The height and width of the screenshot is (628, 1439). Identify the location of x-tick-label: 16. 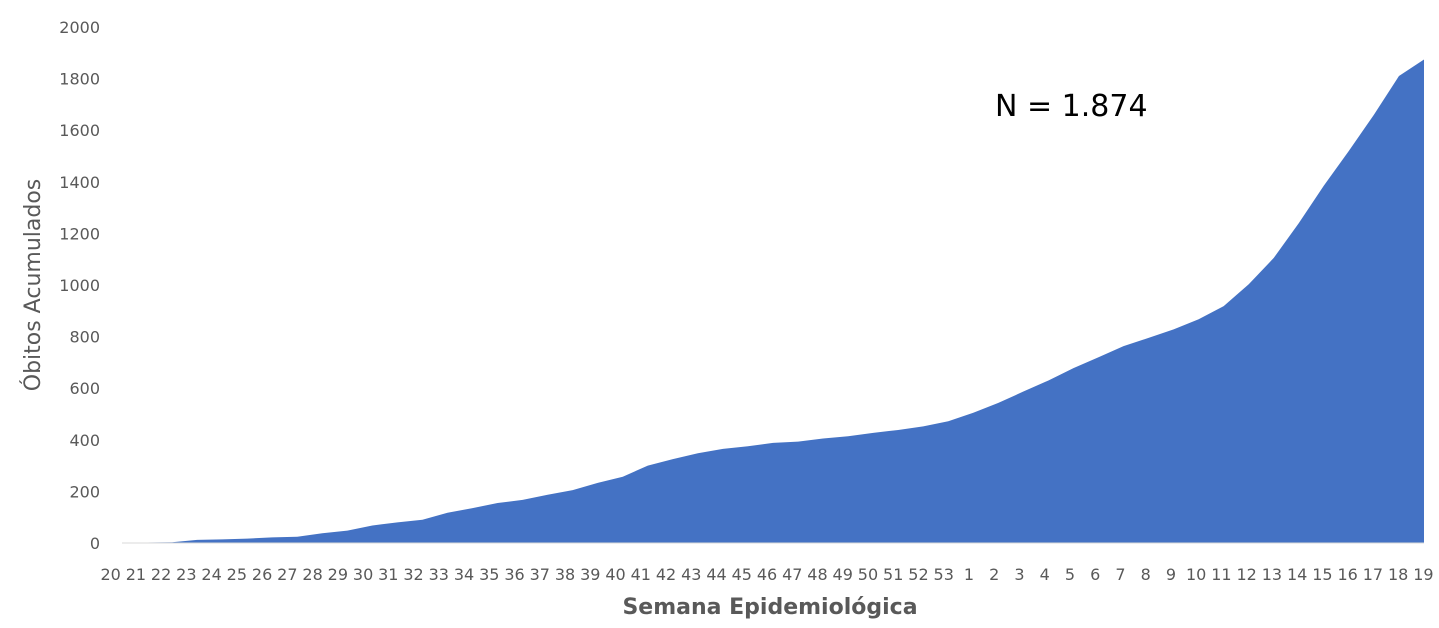
(1347, 574).